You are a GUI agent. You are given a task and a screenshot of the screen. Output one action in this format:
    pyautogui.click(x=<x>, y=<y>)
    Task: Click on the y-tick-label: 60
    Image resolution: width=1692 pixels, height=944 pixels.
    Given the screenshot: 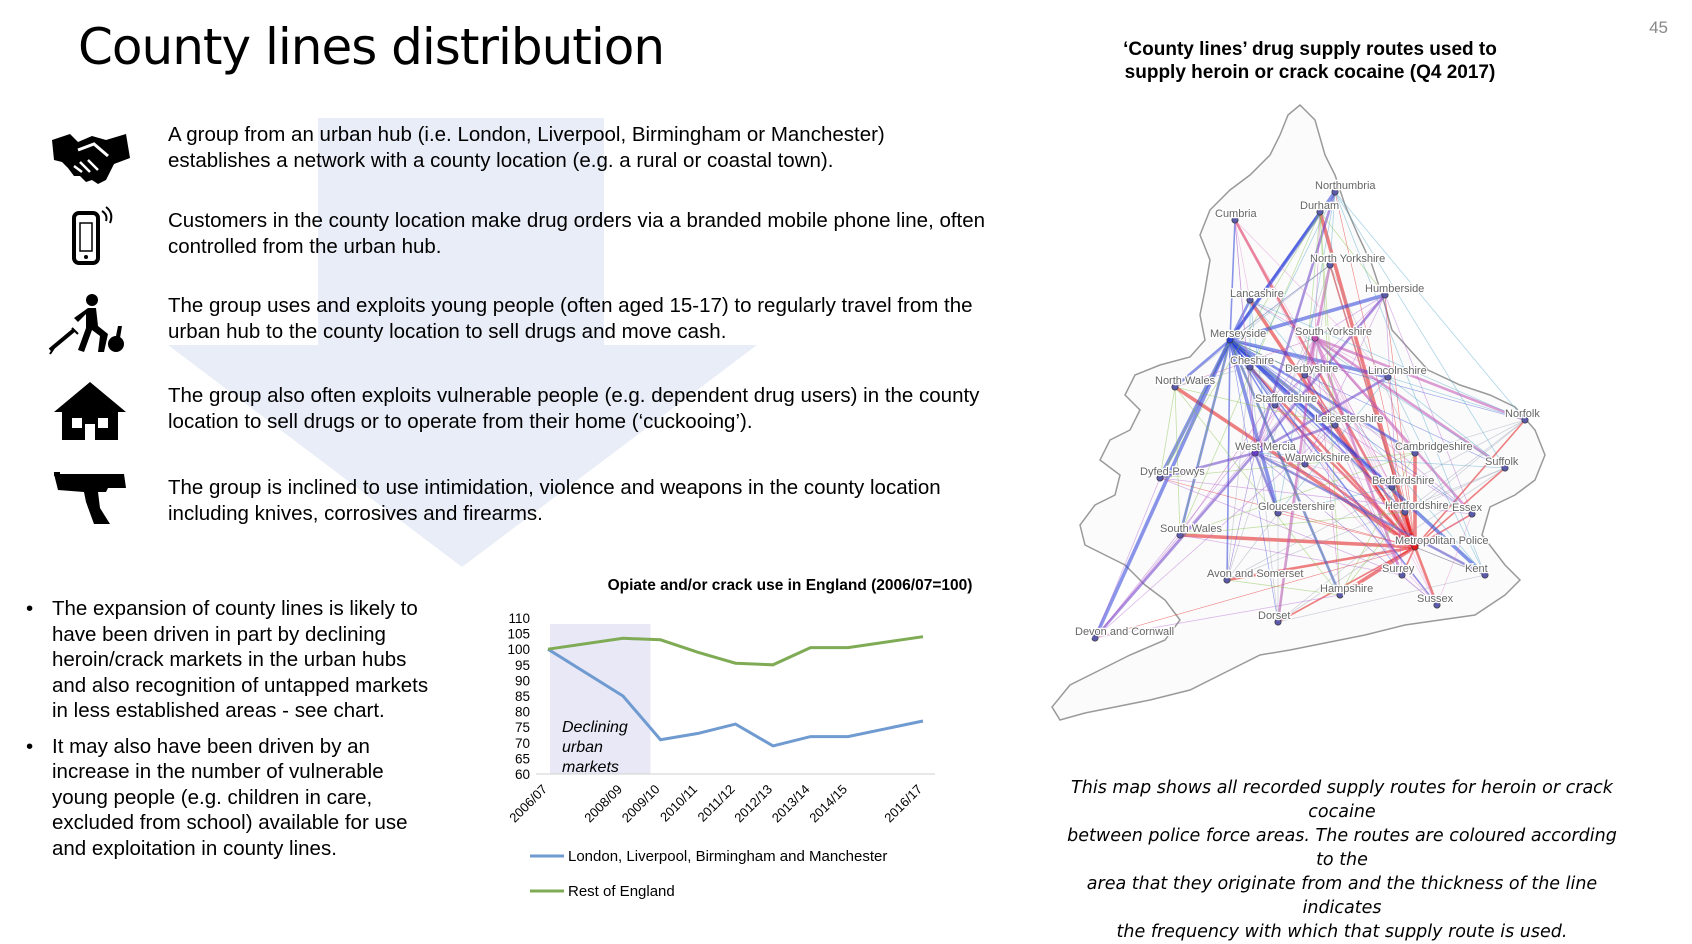 What is the action you would take?
    pyautogui.click(x=522, y=774)
    